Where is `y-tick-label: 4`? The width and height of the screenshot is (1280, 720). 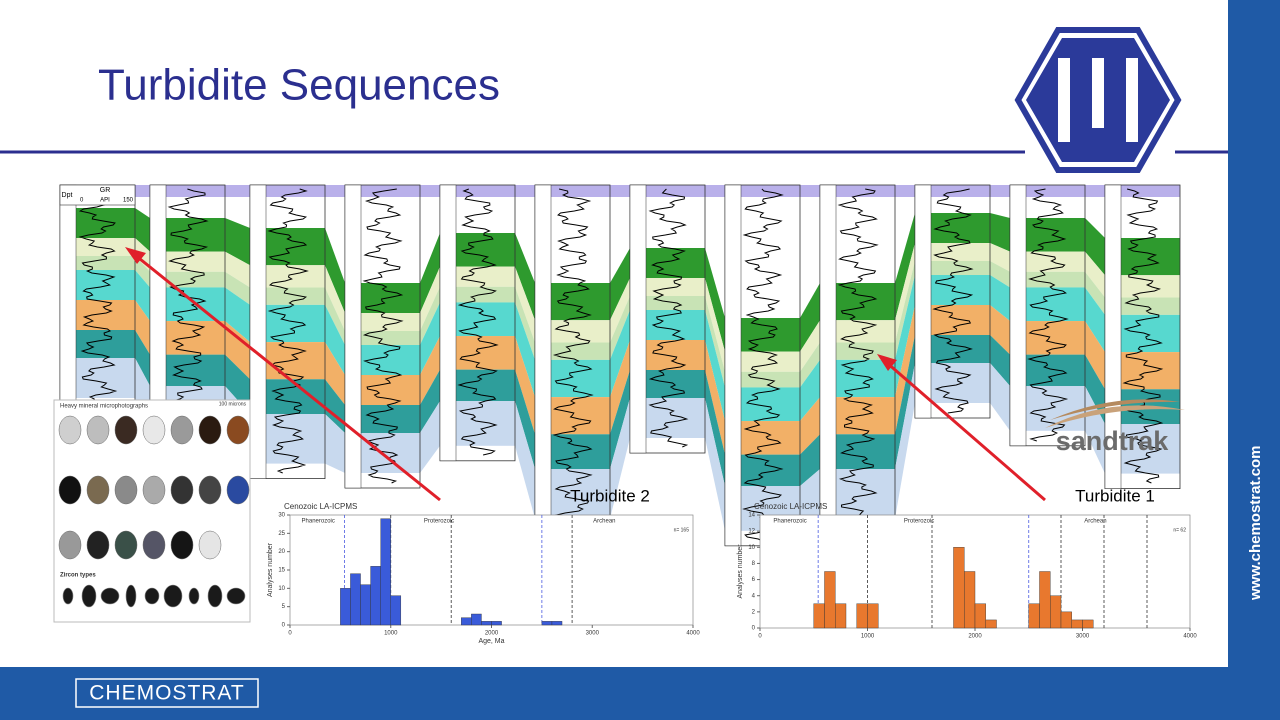 y-tick-label: 4 is located at coordinates (754, 596).